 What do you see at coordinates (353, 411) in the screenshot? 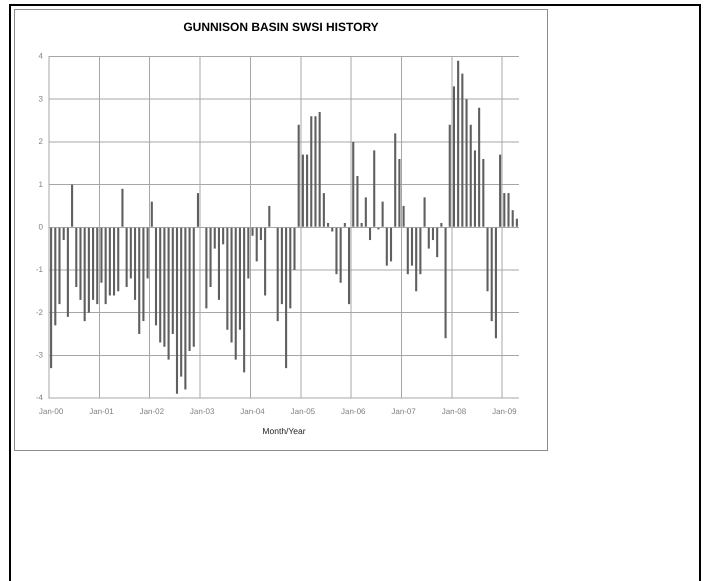
I see `x-tick-label: Jan-06` at bounding box center [353, 411].